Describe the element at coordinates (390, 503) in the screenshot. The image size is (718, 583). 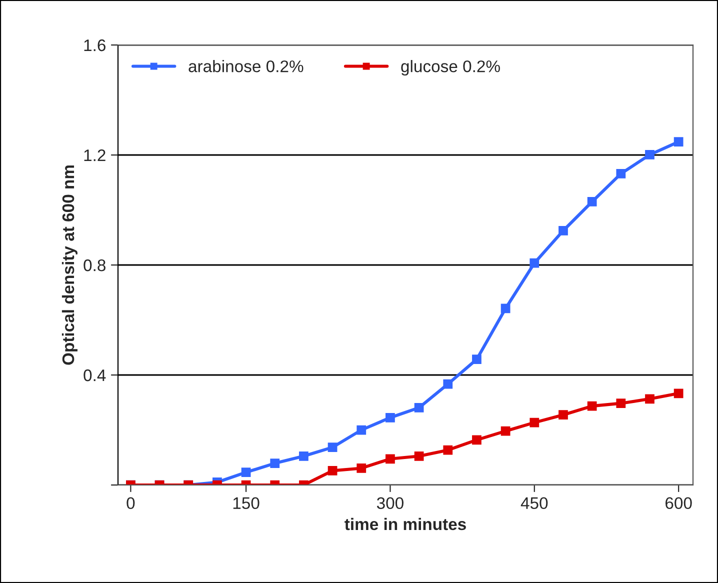
I see `x-tick-label: 300` at that location.